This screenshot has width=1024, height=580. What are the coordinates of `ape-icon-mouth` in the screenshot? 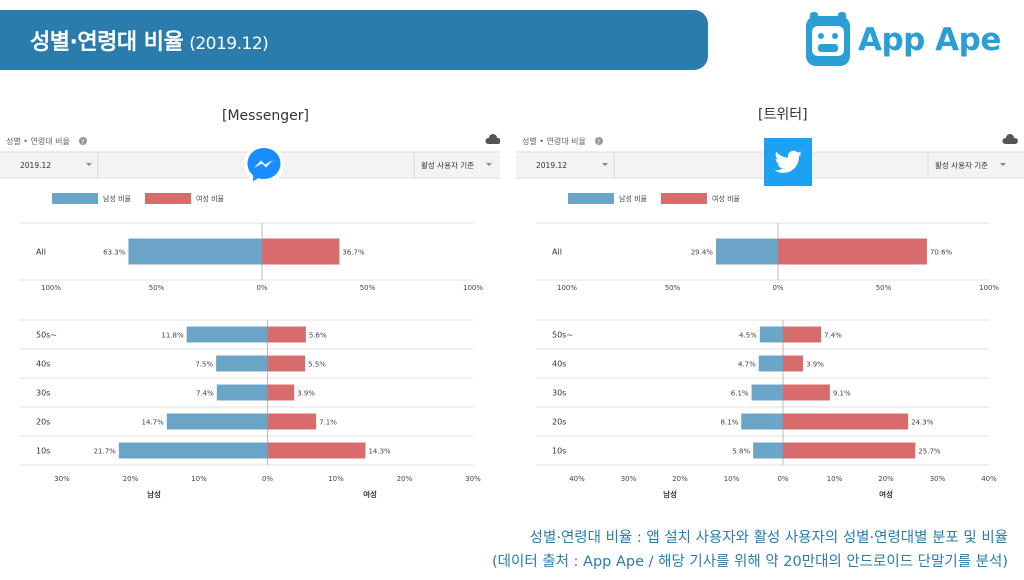 It's located at (828, 48).